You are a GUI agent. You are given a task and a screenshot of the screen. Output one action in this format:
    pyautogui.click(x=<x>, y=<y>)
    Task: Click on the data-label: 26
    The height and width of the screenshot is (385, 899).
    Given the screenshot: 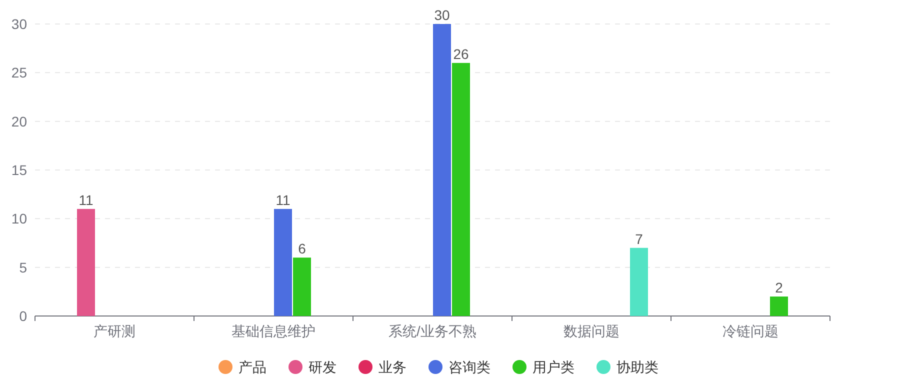 What is the action you would take?
    pyautogui.click(x=461, y=54)
    